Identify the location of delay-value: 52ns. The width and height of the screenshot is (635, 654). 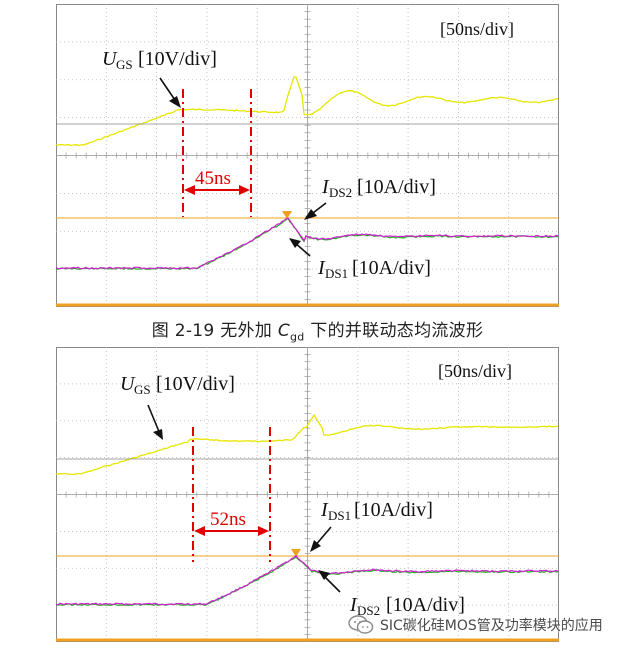
(228, 519).